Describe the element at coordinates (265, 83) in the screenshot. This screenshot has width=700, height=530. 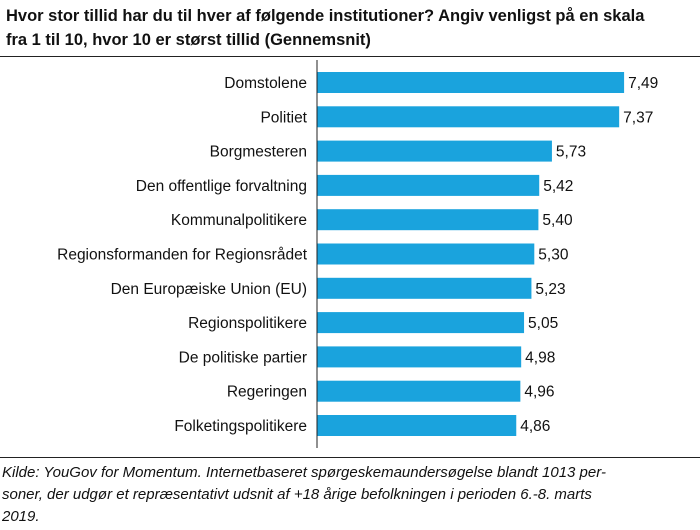
I see `category-label-0: Domstolene` at that location.